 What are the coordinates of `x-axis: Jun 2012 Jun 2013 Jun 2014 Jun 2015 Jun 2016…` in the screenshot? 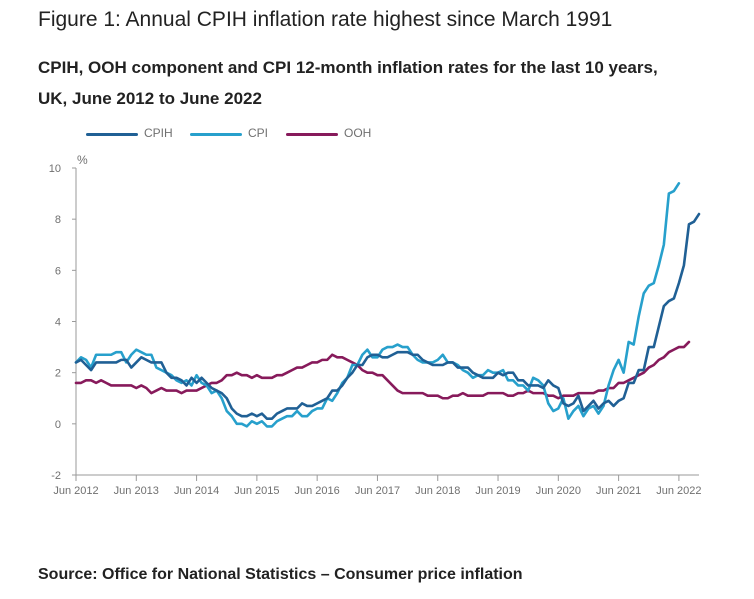 It's located at (377, 485).